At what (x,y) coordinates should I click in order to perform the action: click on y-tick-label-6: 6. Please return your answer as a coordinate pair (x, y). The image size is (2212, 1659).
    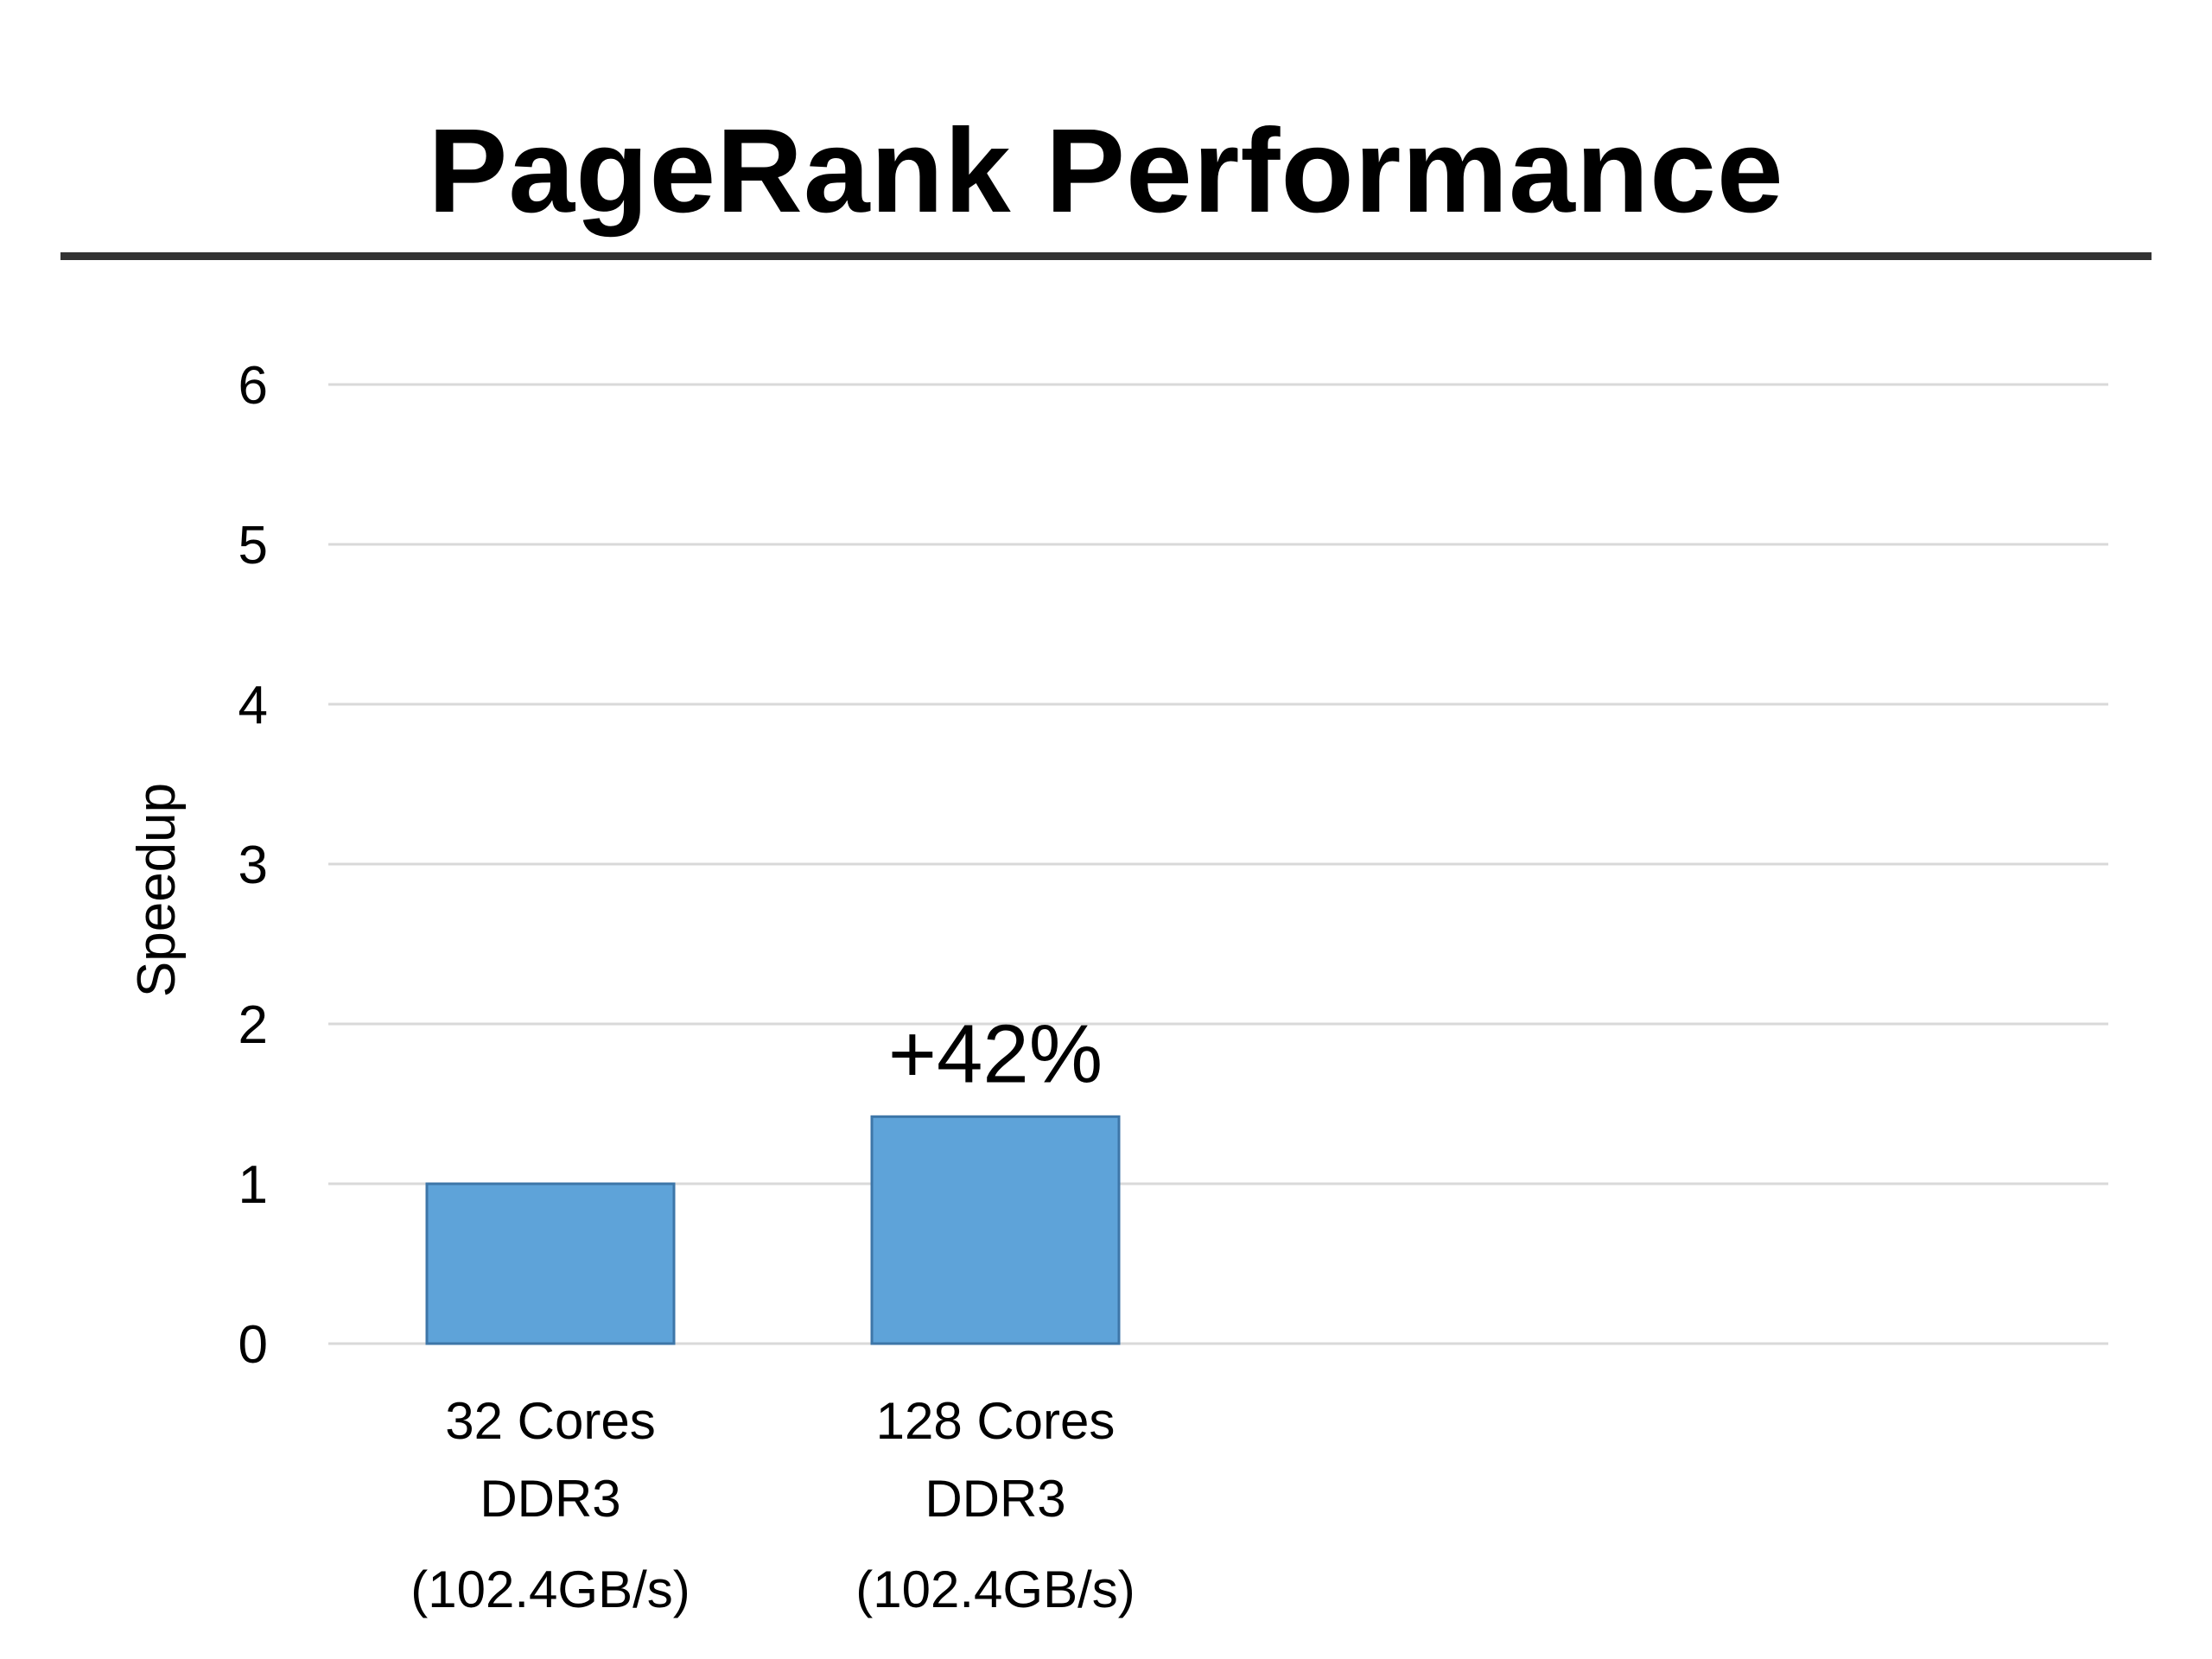
    Looking at the image, I should click on (253, 386).